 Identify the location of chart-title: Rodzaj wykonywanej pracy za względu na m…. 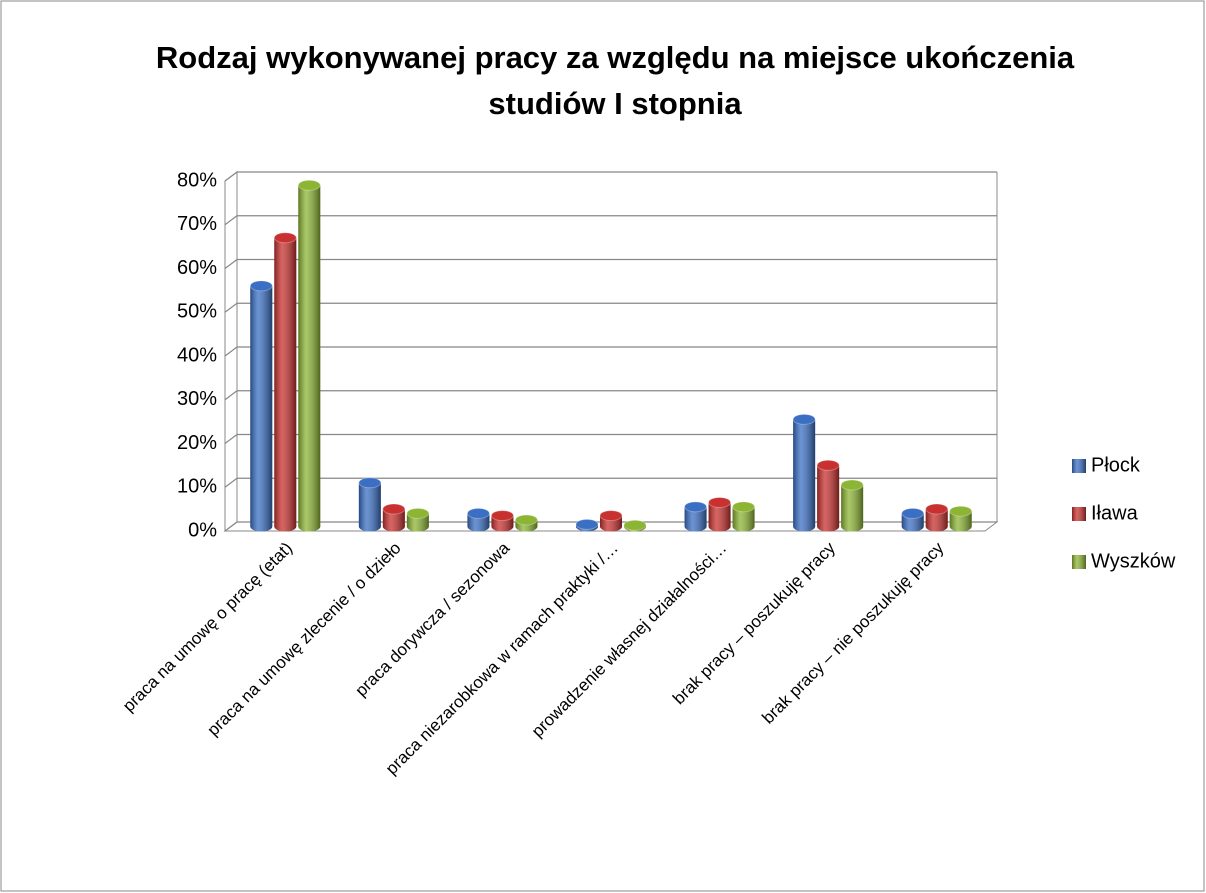
(615, 57).